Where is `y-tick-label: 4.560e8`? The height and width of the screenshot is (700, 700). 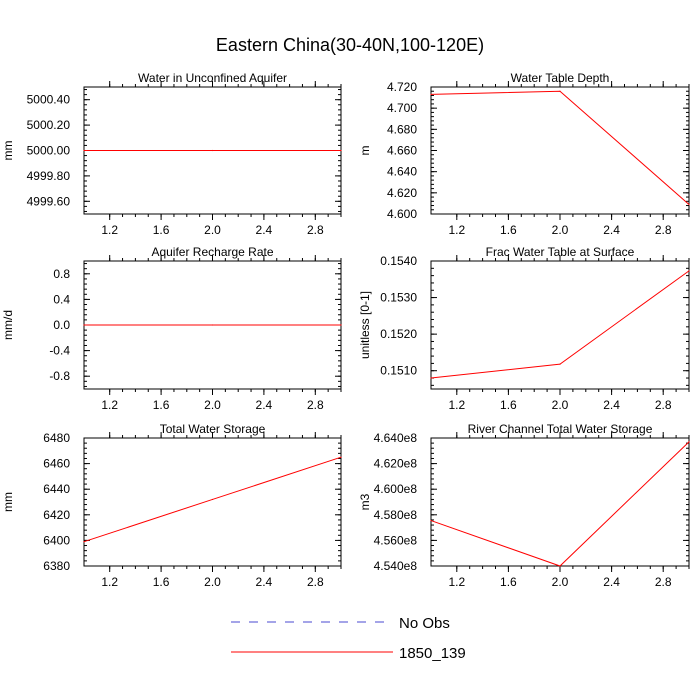
y-tick-label: 4.560e8 is located at coordinates (396, 540).